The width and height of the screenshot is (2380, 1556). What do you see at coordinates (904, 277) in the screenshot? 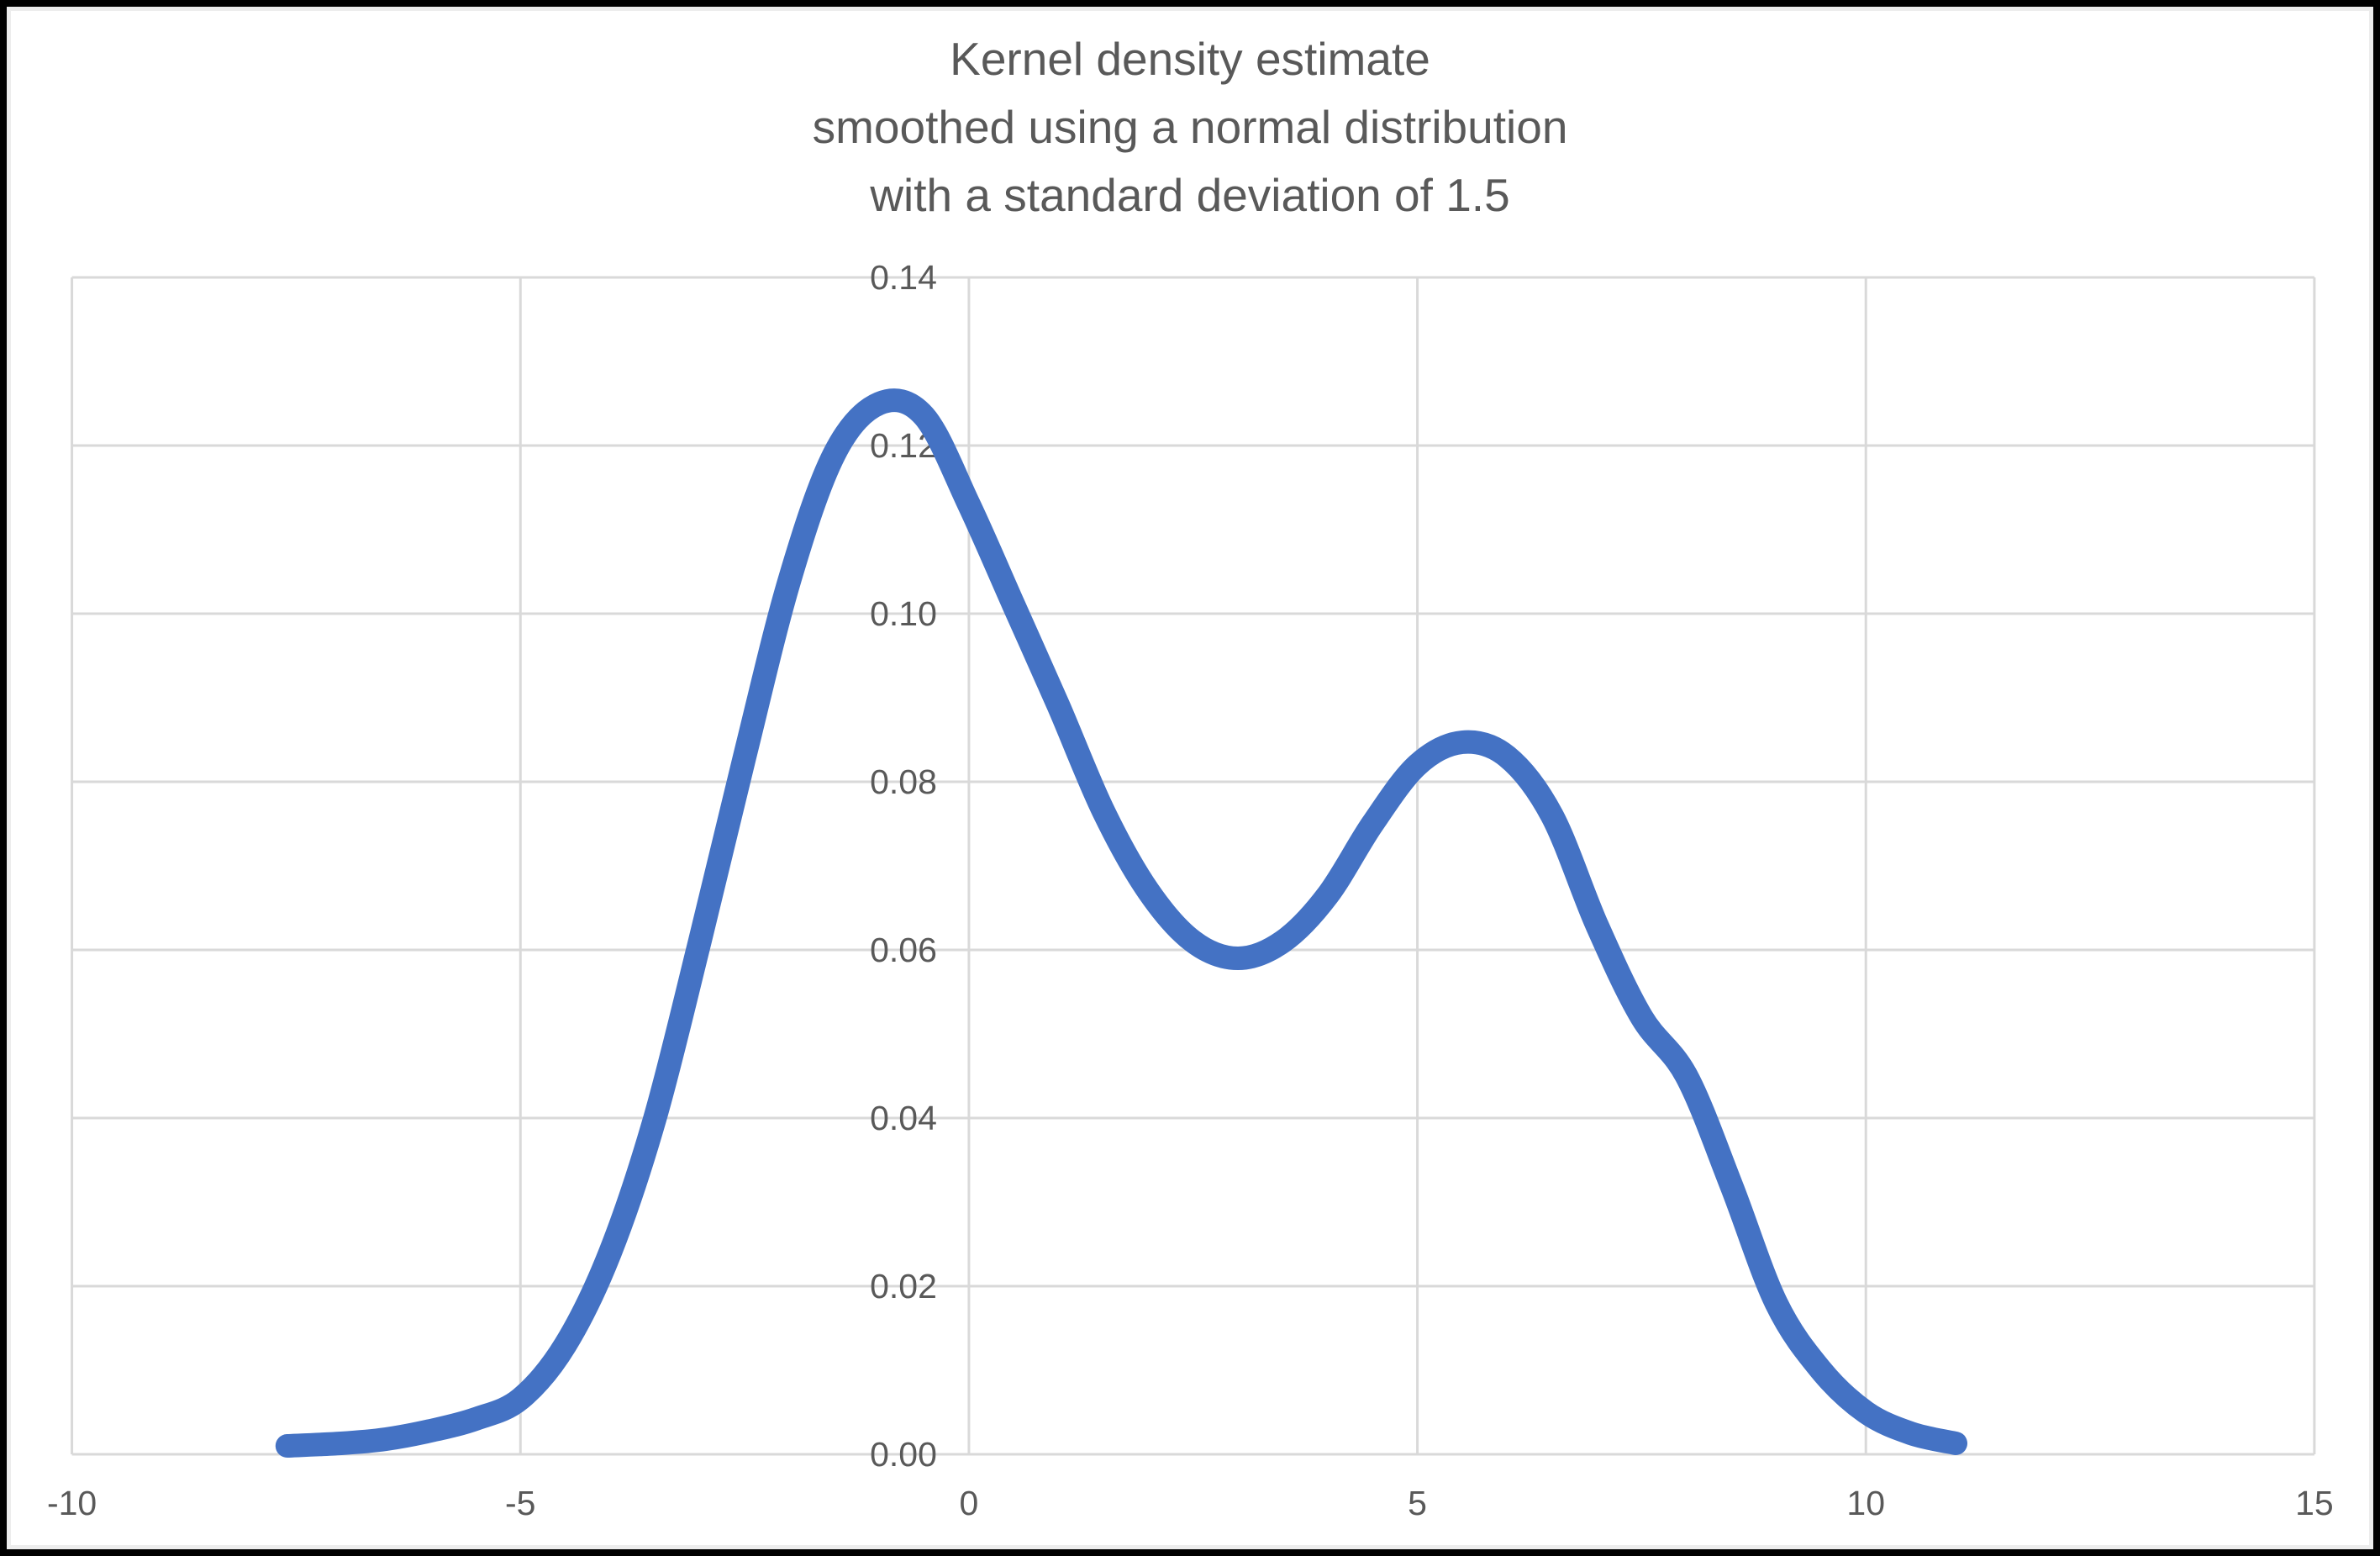
I see `y-tick-label: 0.14` at bounding box center [904, 277].